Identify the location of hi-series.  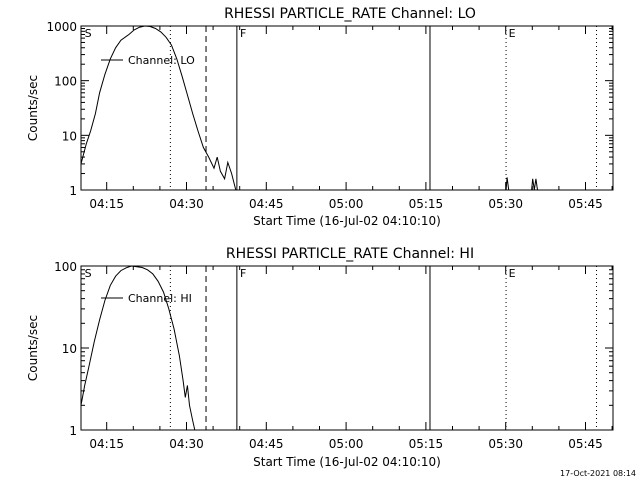
(138, 348).